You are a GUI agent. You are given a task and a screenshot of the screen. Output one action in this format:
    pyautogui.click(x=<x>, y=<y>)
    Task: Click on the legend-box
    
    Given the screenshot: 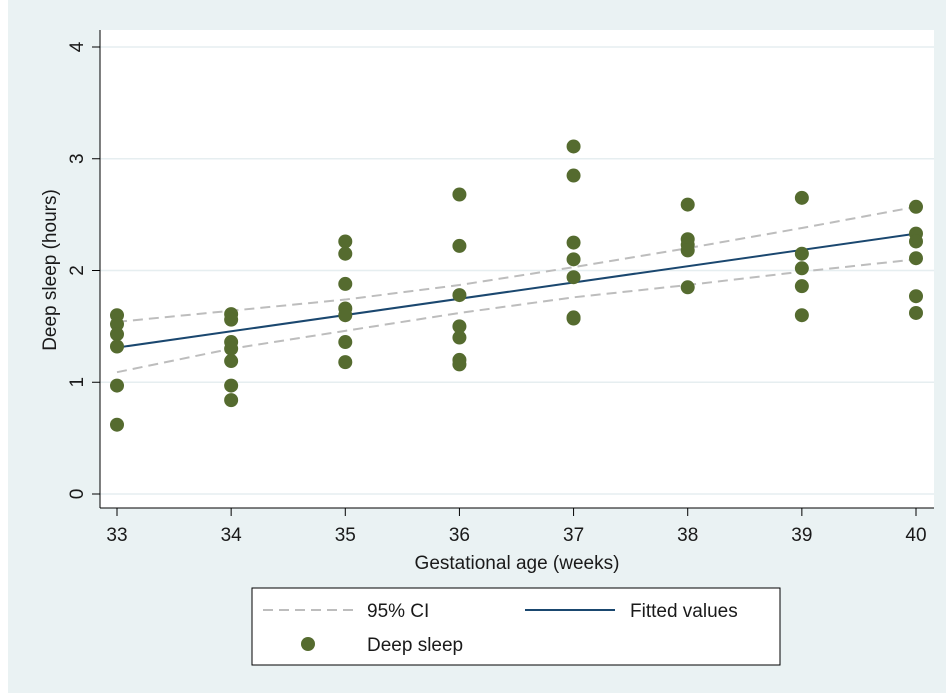 What is the action you would take?
    pyautogui.click(x=516, y=626)
    